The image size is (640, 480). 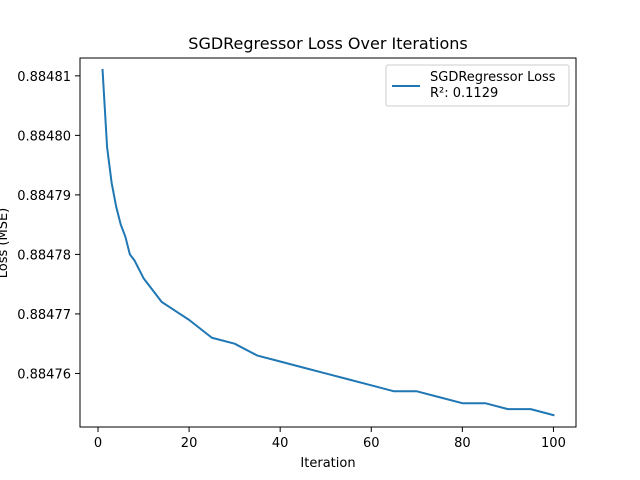 What do you see at coordinates (462, 443) in the screenshot?
I see `x-tick-label-4: 80` at bounding box center [462, 443].